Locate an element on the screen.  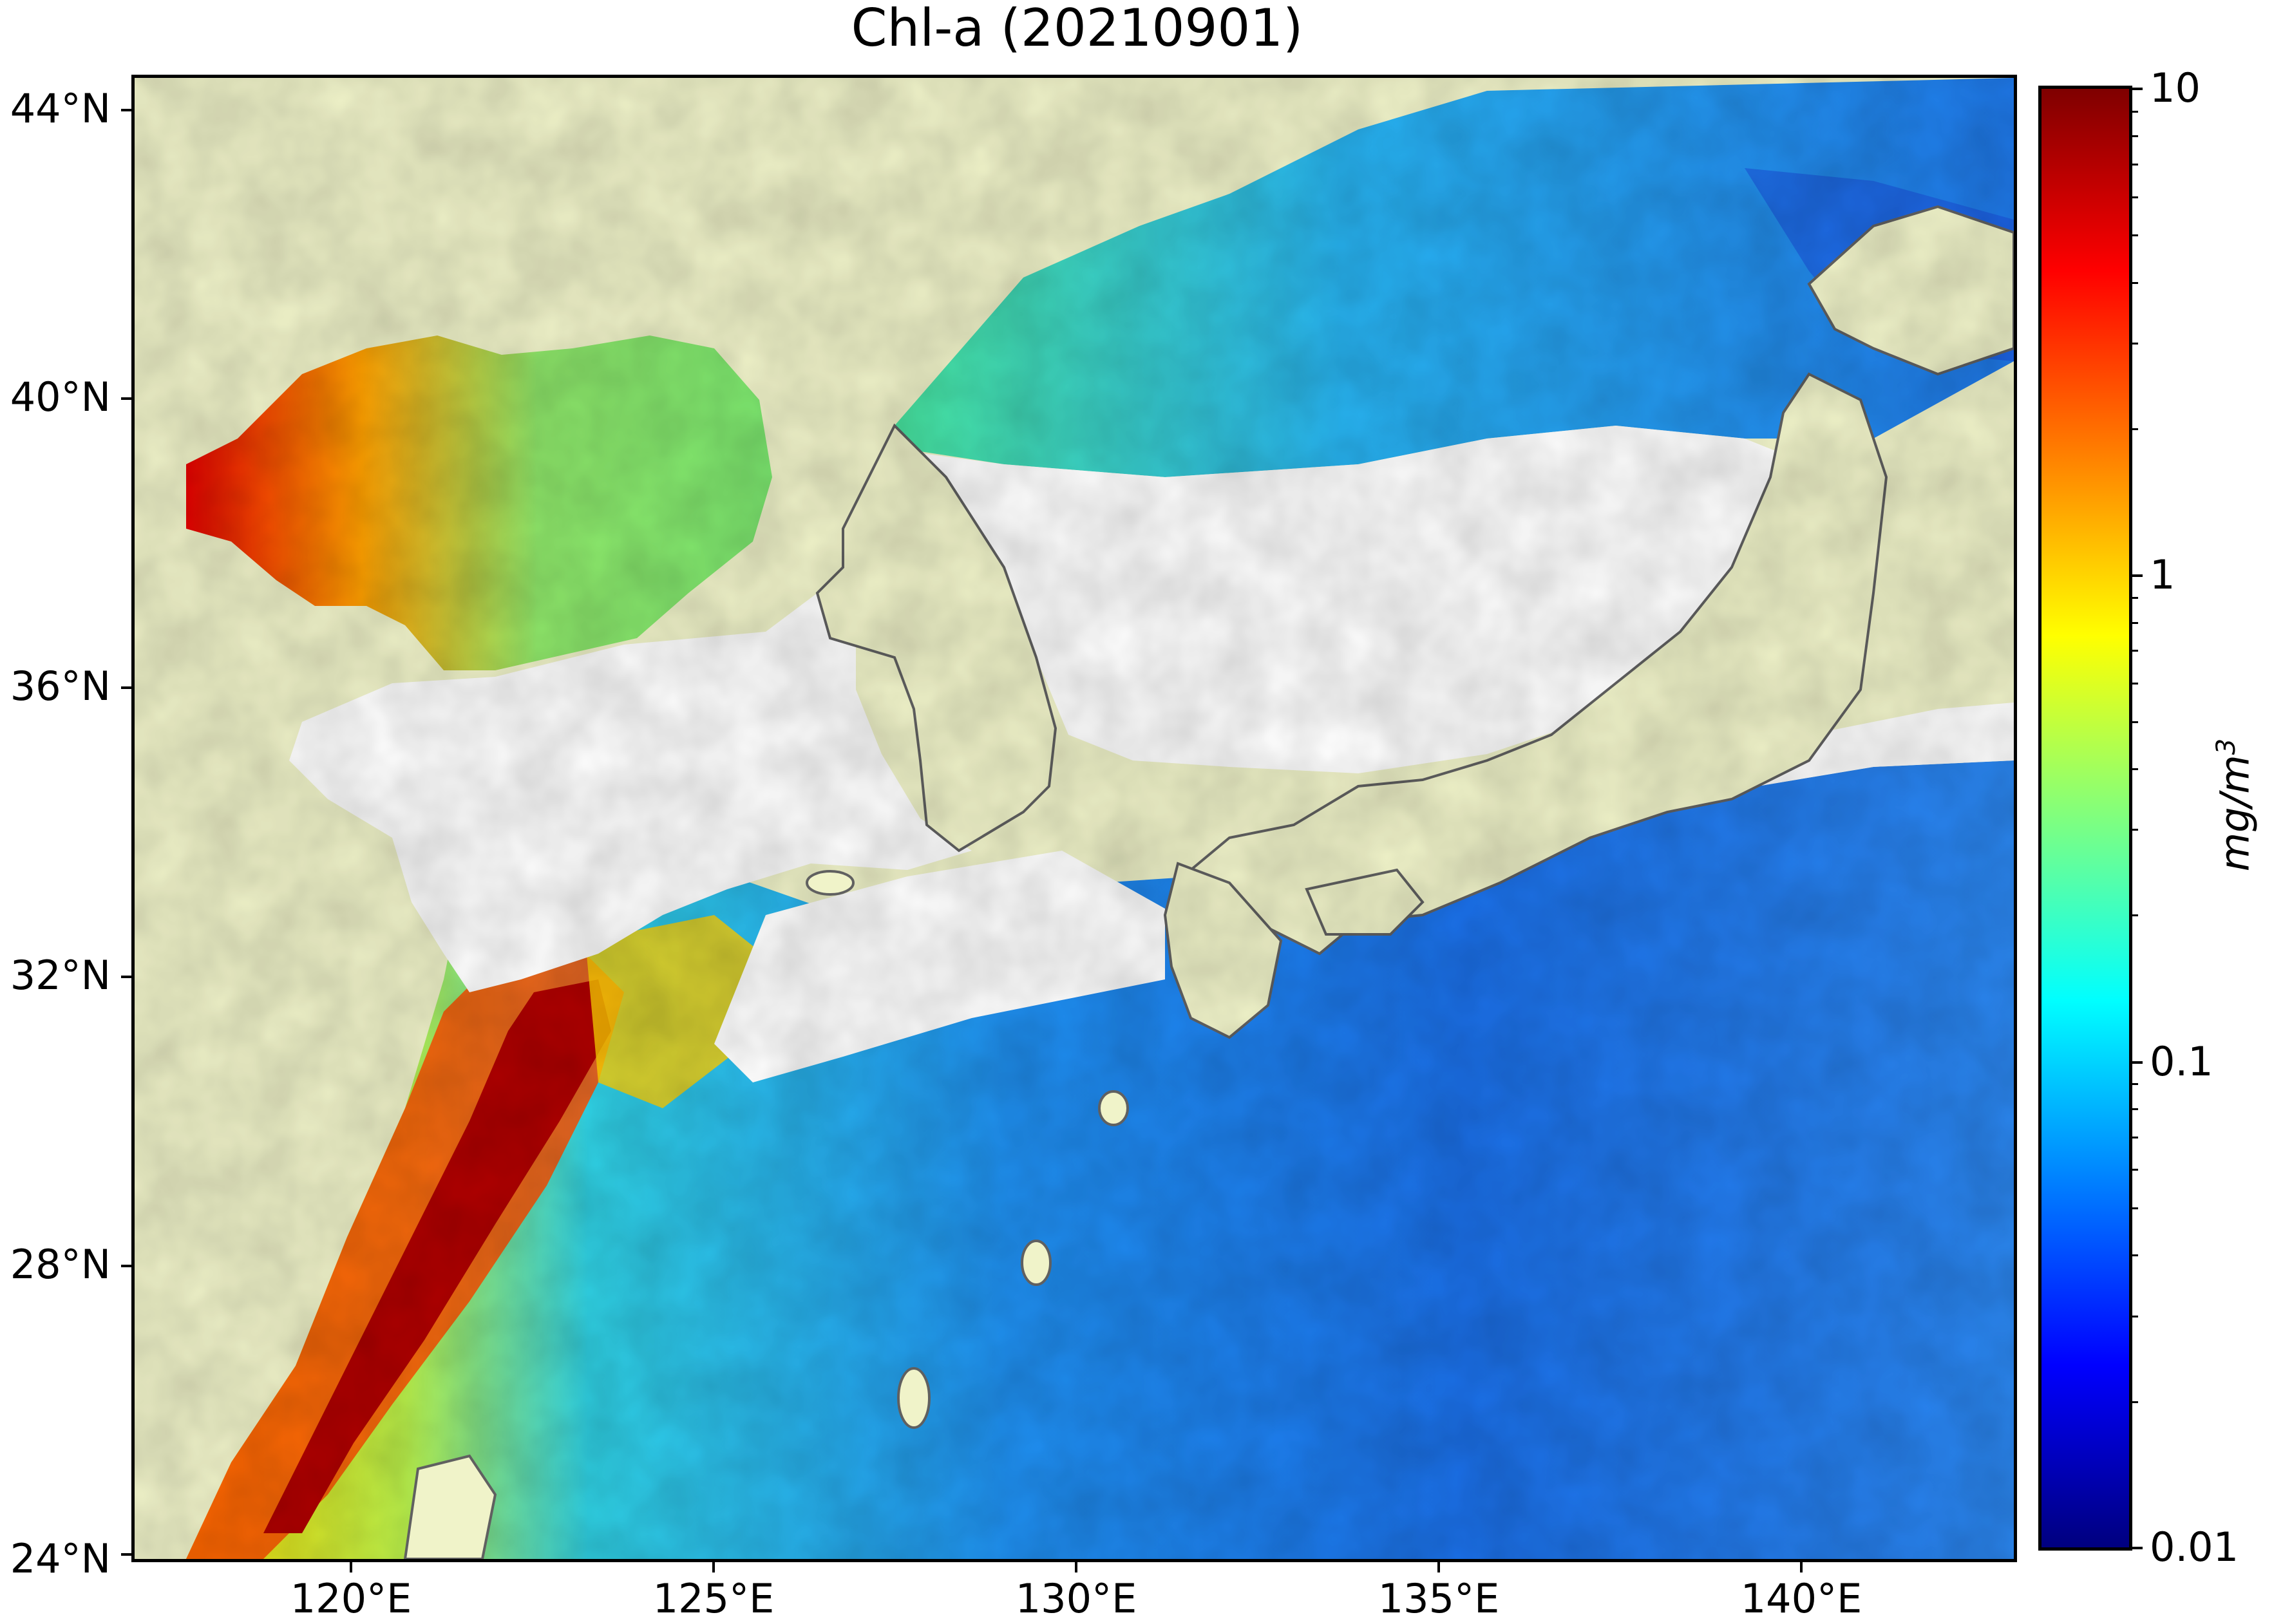
colorbar-label-1: 1 is located at coordinates (2162, 574).